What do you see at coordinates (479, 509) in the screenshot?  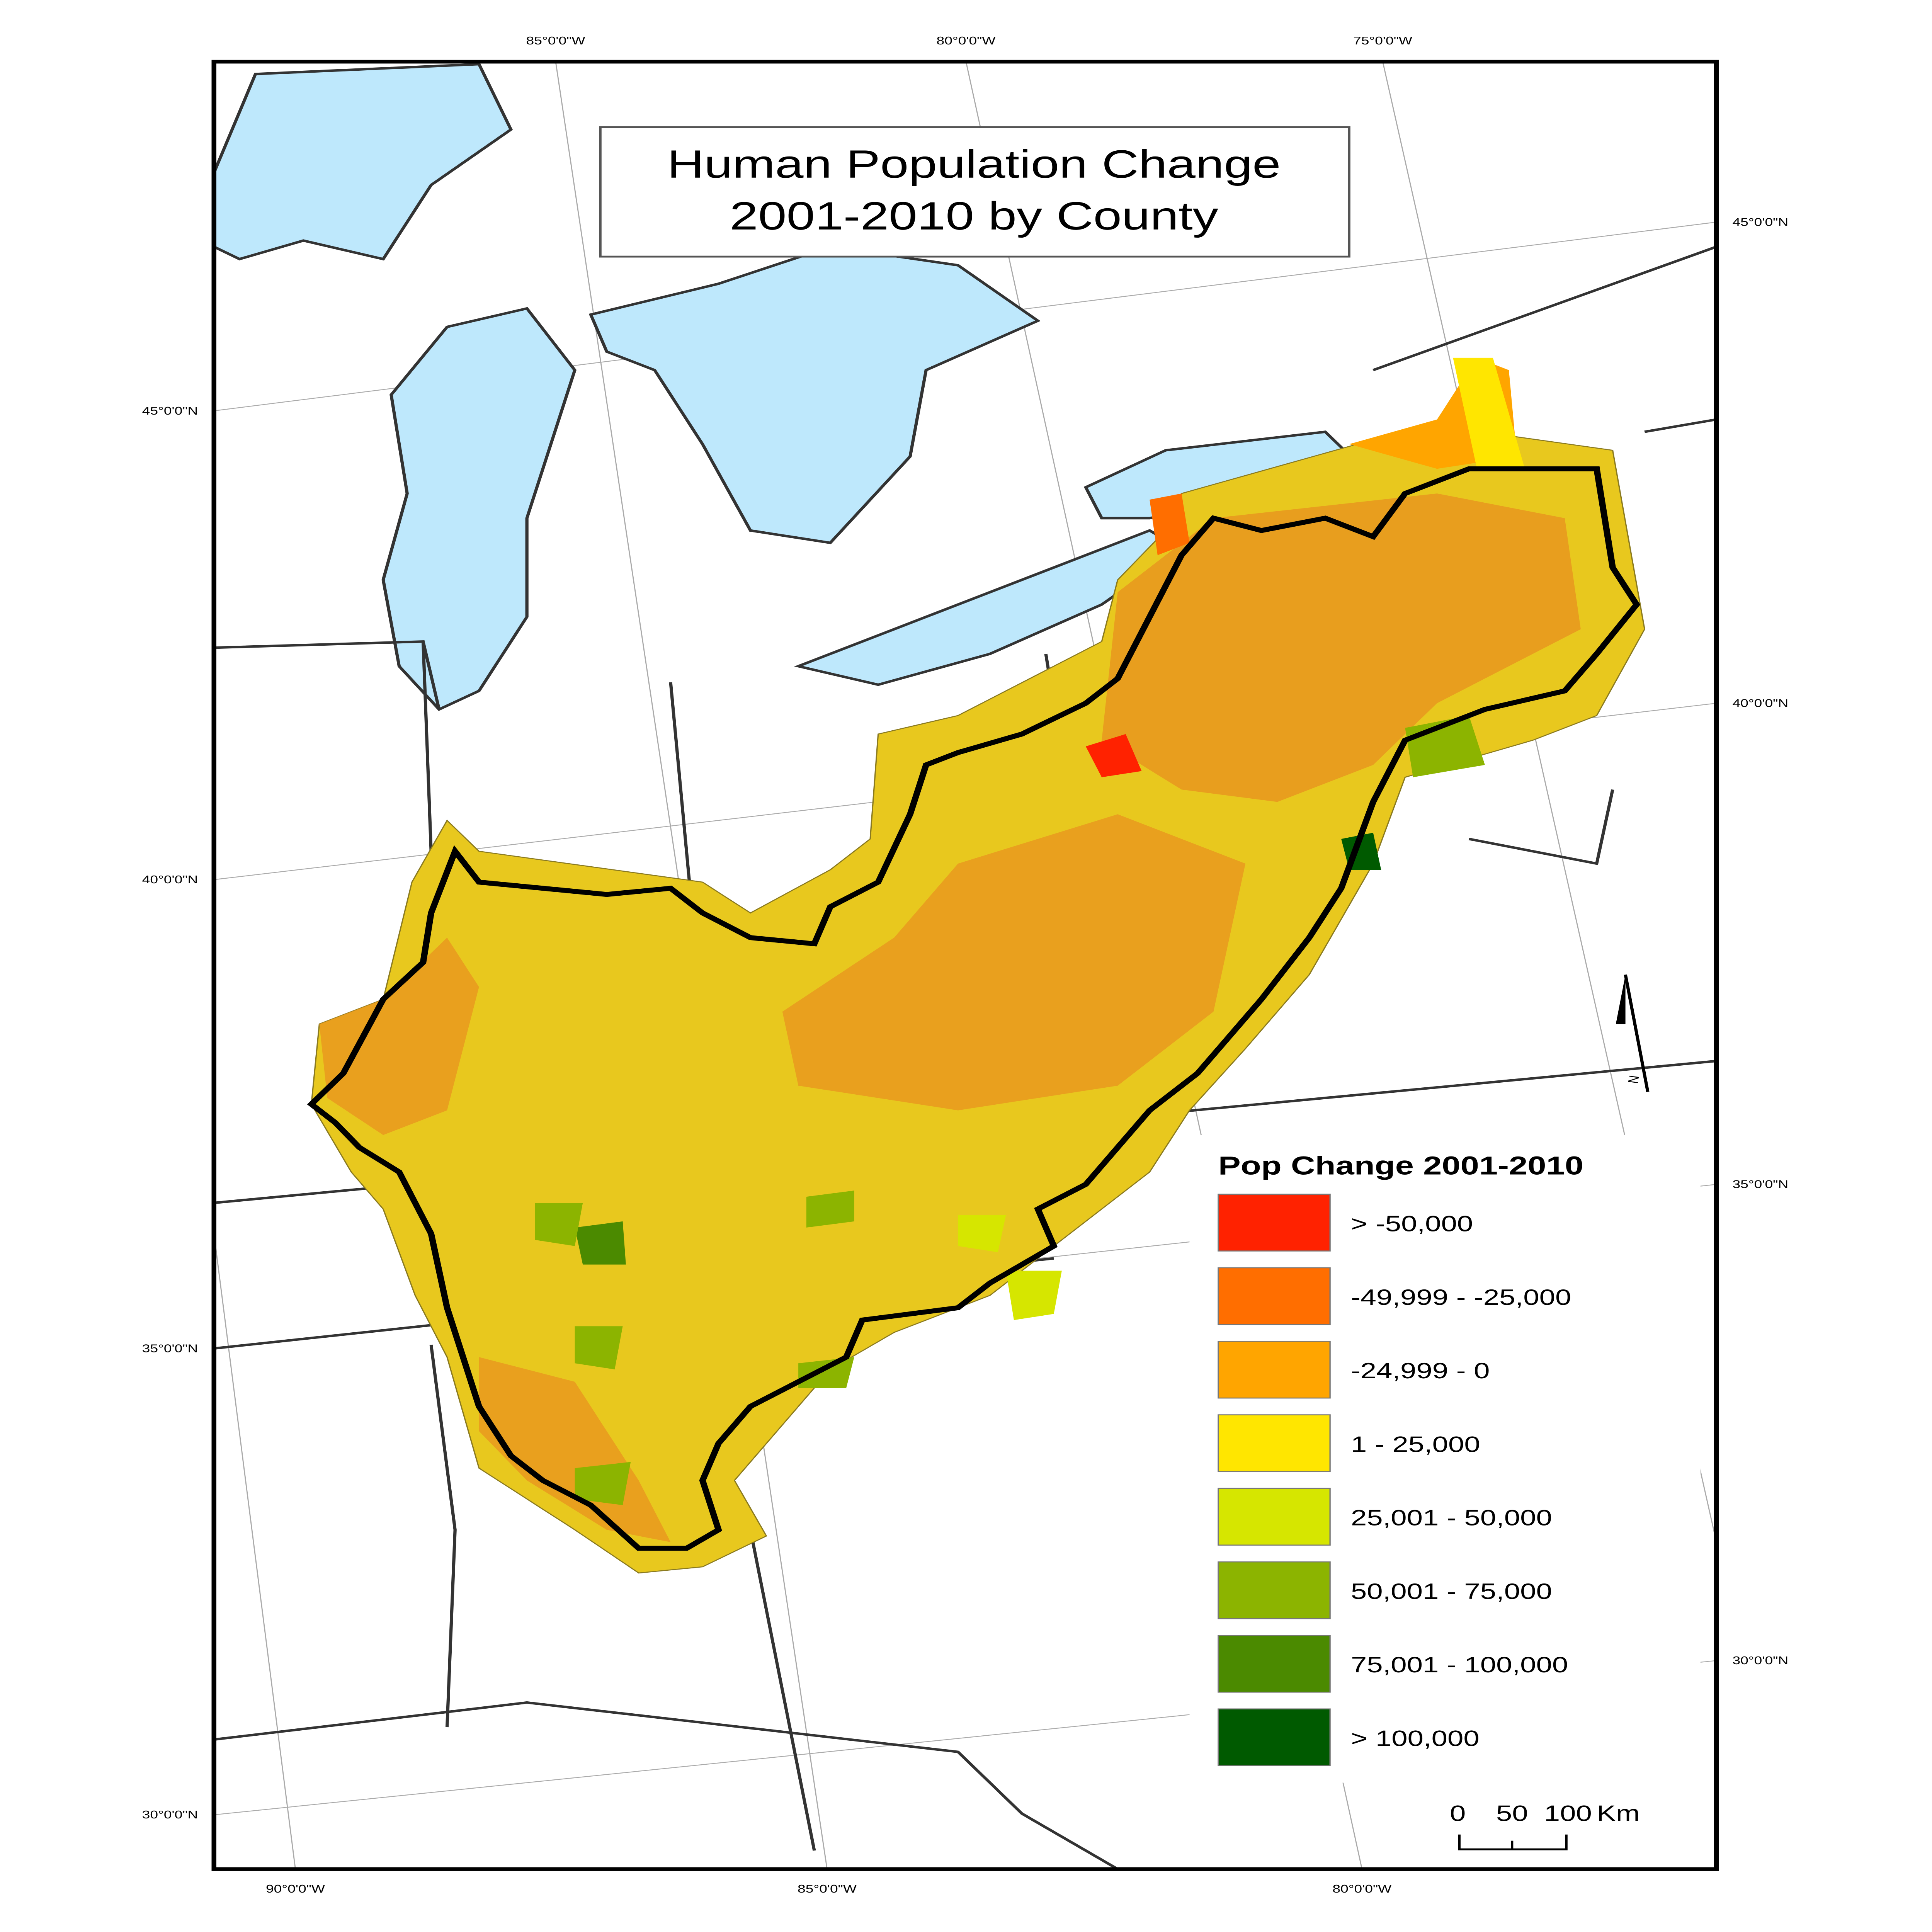 I see `lake-michigan` at bounding box center [479, 509].